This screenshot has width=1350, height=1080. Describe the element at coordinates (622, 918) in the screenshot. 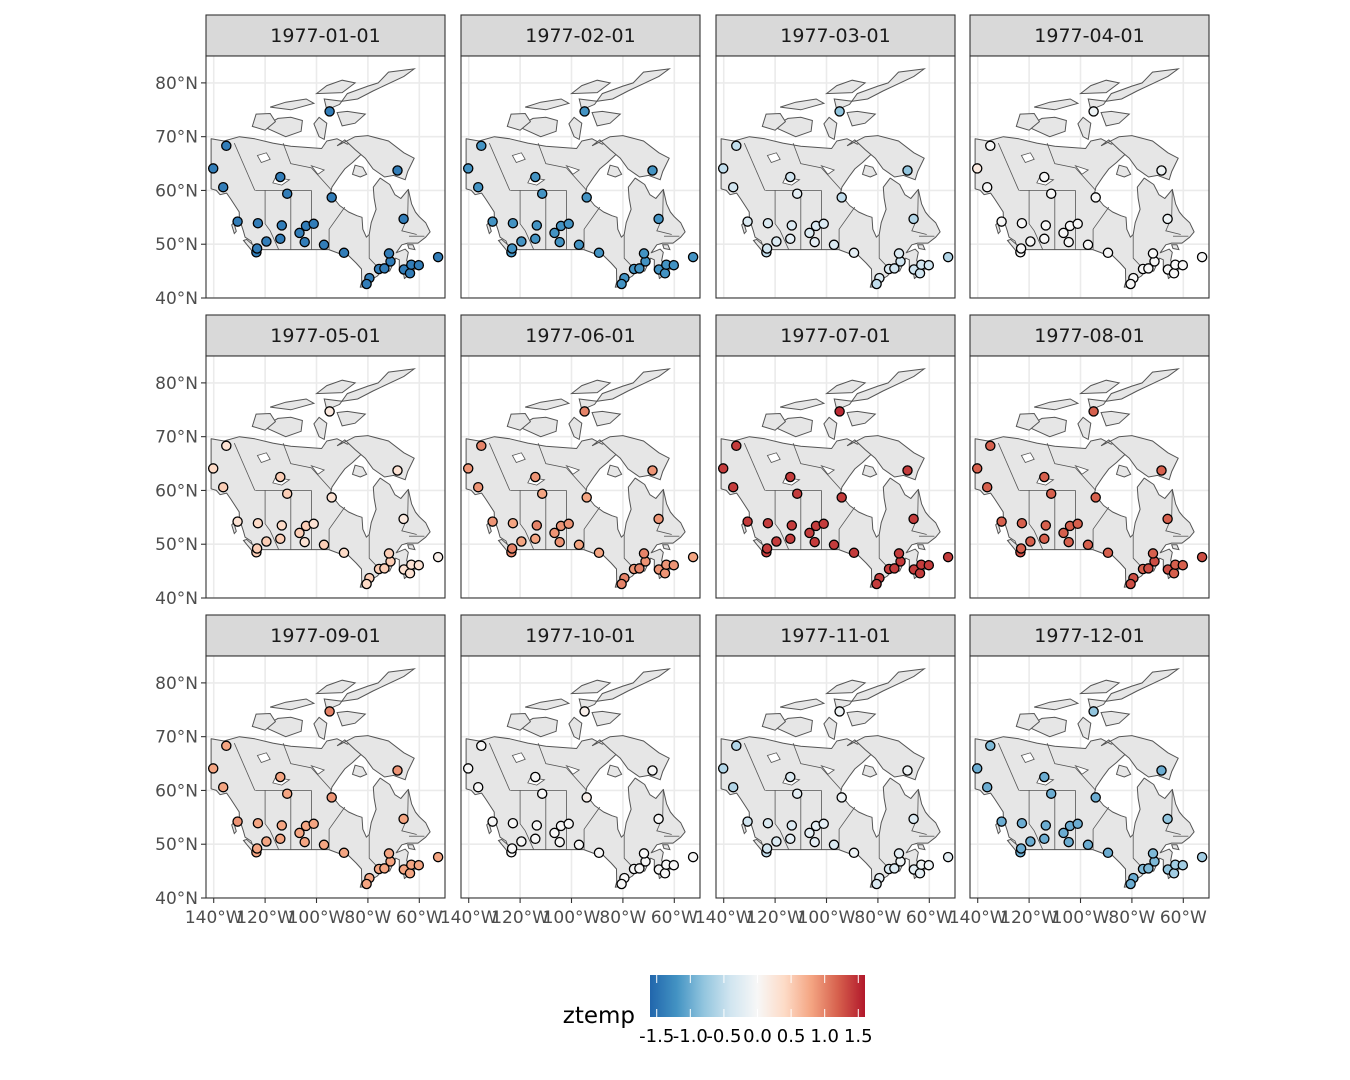

I see `x-tick-label: 80°W` at that location.